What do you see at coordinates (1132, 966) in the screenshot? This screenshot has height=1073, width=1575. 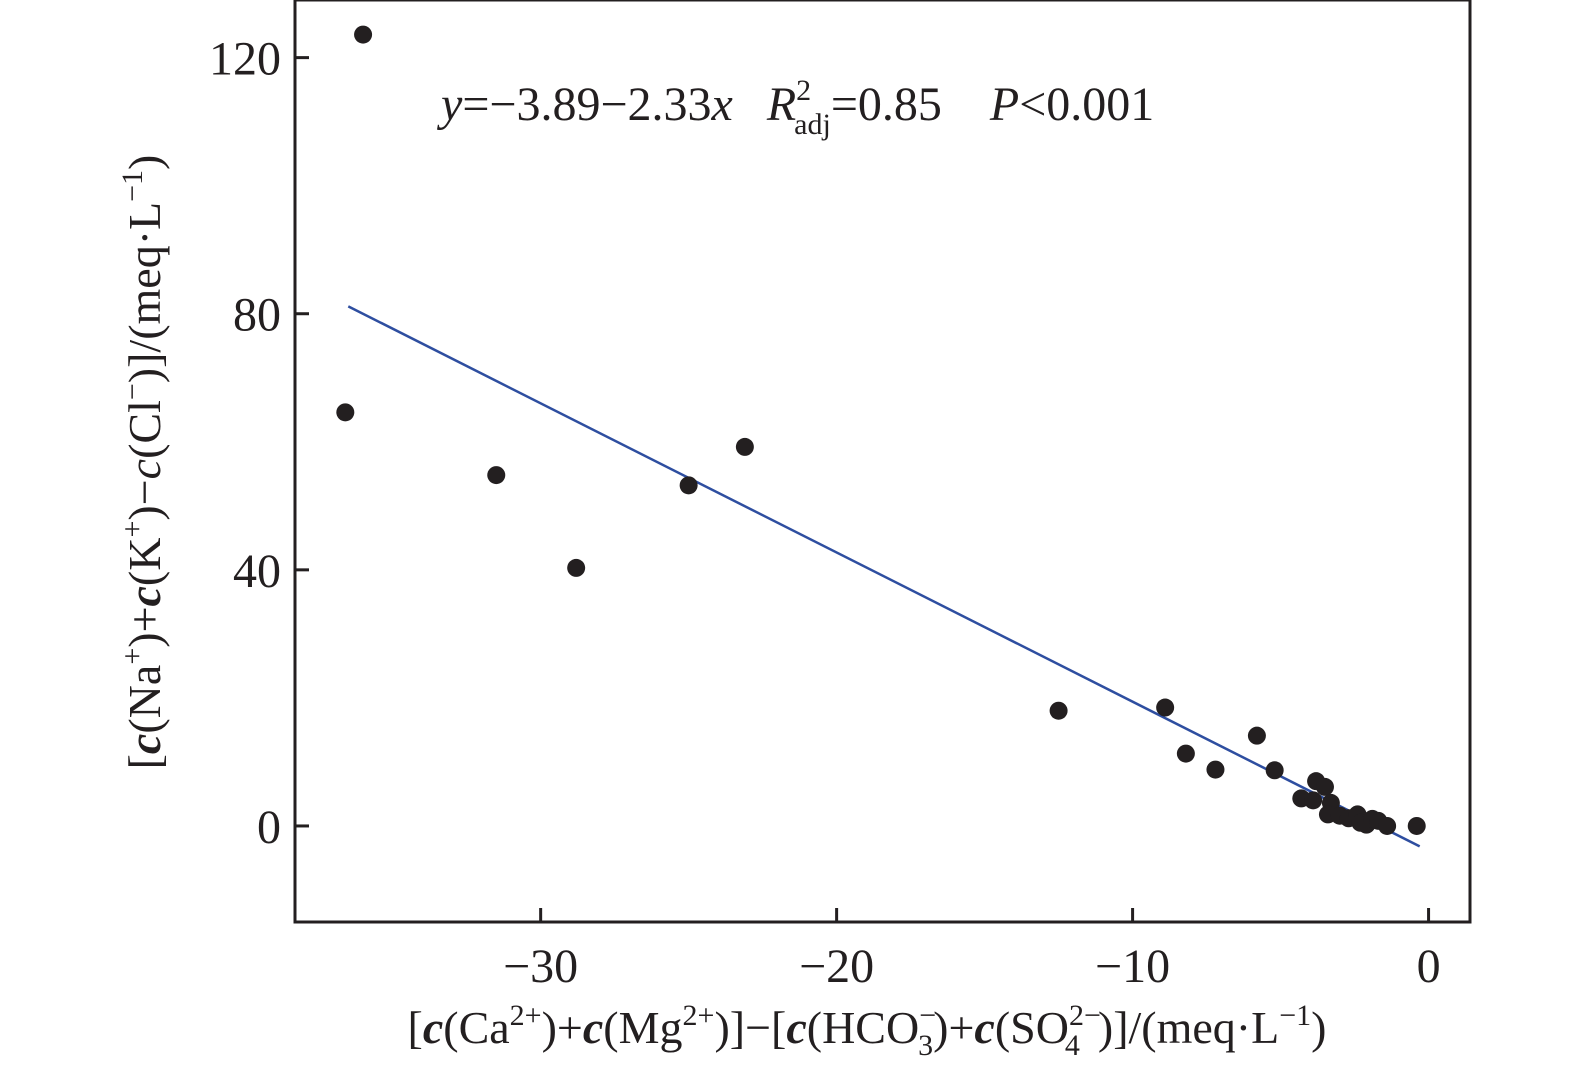 I see `x-tick-label: −10` at bounding box center [1132, 966].